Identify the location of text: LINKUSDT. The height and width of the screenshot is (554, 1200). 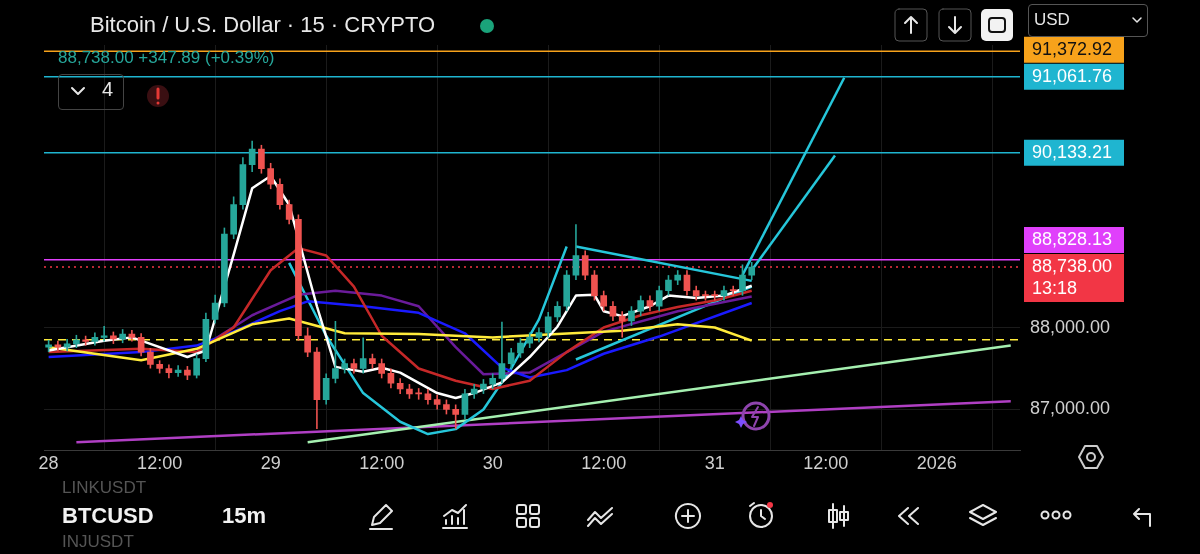
(104, 488).